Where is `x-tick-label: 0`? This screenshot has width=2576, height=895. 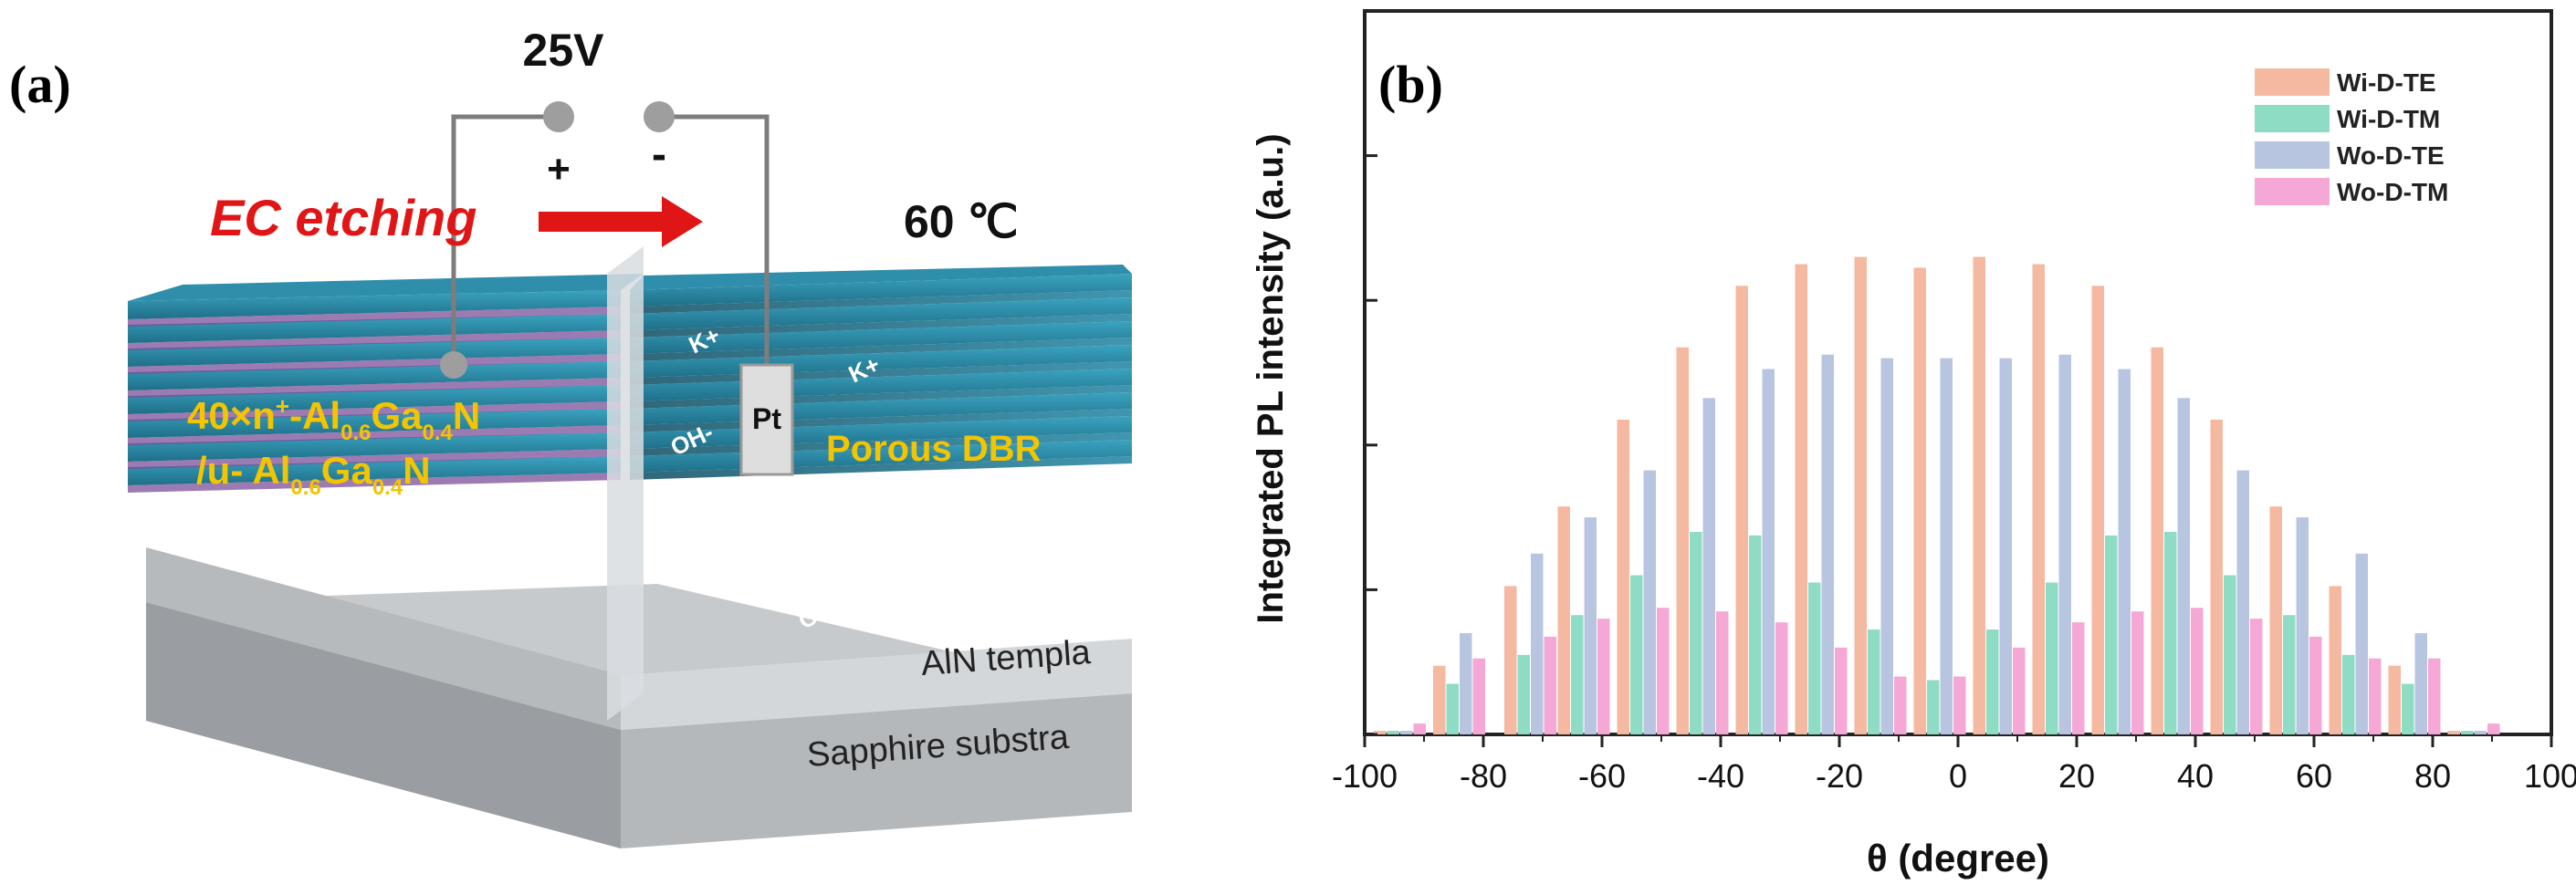
x-tick-label: 0 is located at coordinates (1958, 776).